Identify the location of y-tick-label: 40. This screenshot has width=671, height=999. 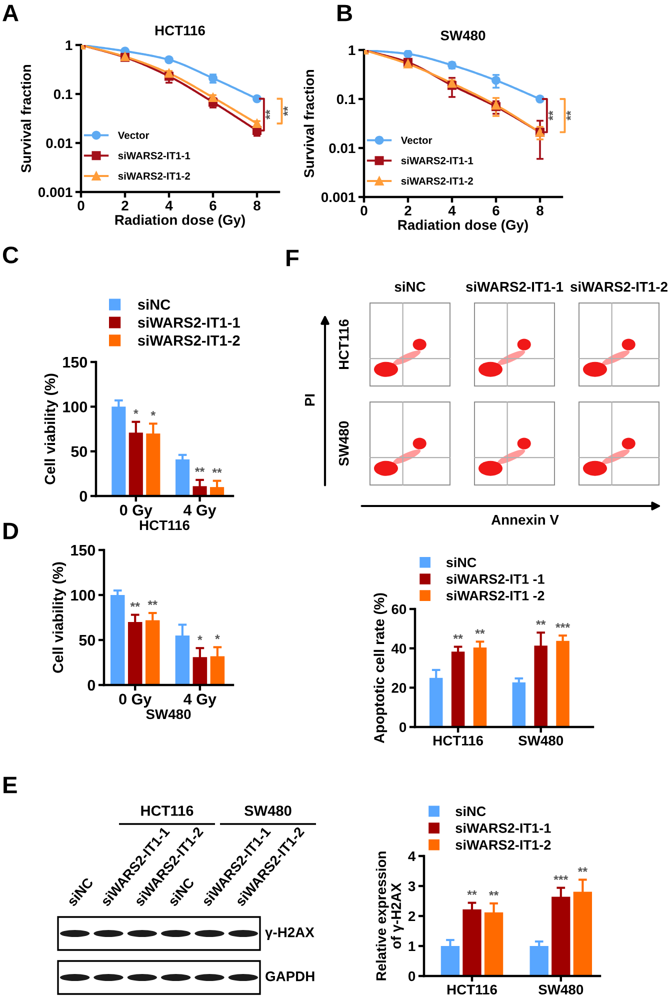
(398, 649).